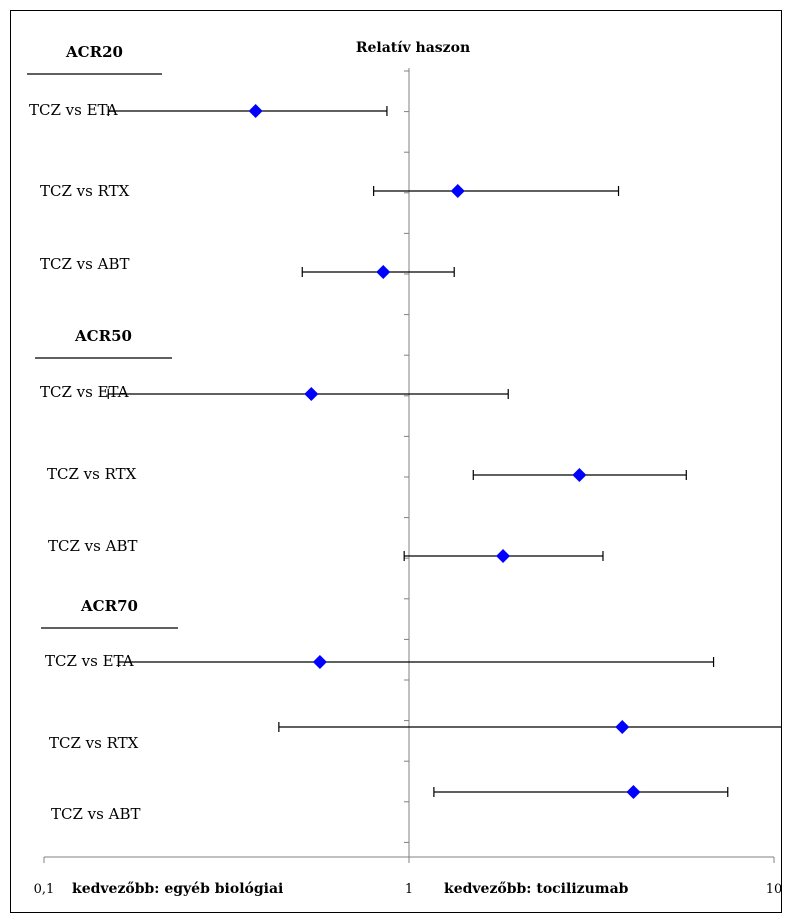 The height and width of the screenshot is (924, 795). I want to click on group-header: ACR70, so click(109, 606).